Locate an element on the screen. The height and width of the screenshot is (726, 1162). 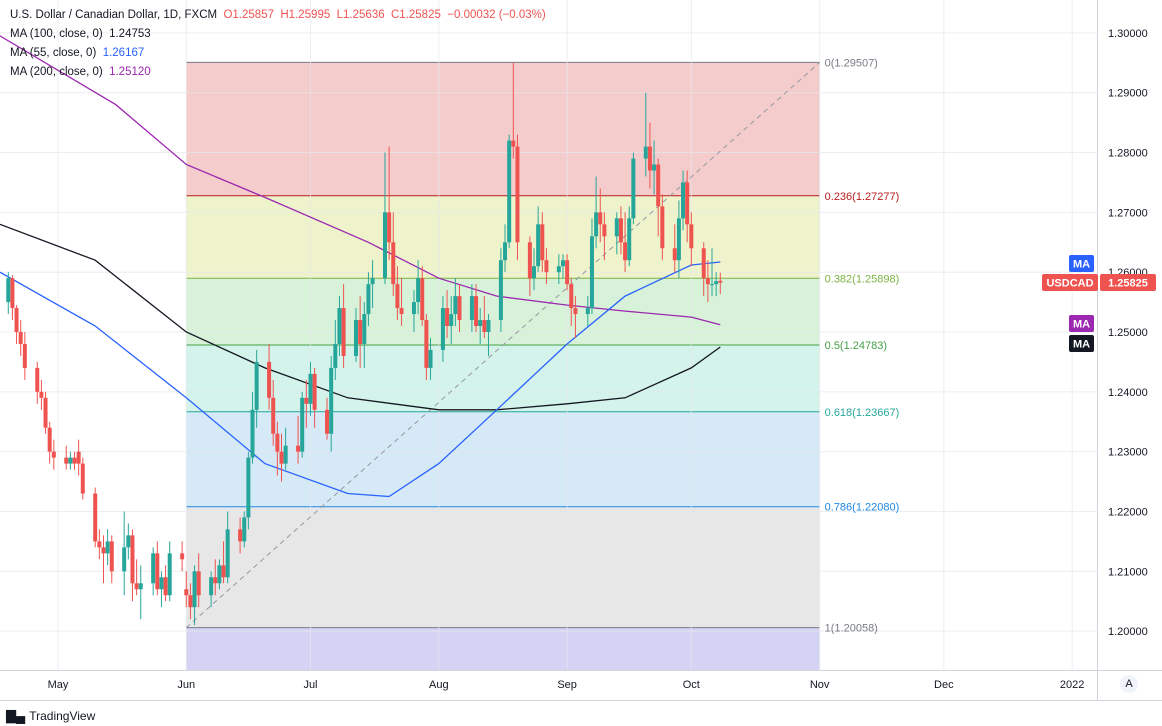
fib-level-label: 0.618(1.23667) is located at coordinates (862, 413).